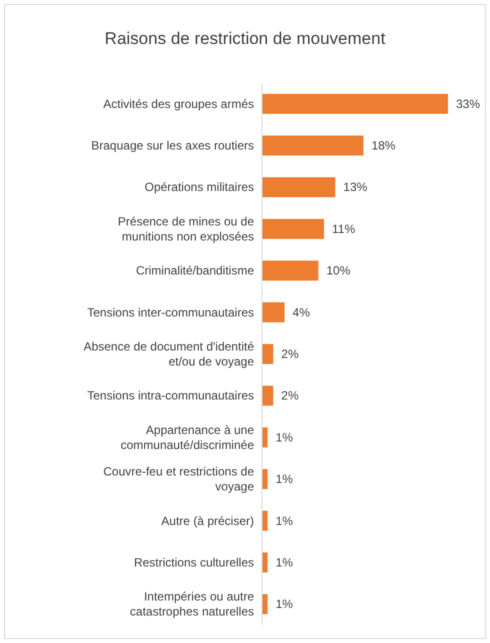 Image resolution: width=490 pixels, height=643 pixels. I want to click on y-tick-label: Autre (à préciser), so click(207, 521).